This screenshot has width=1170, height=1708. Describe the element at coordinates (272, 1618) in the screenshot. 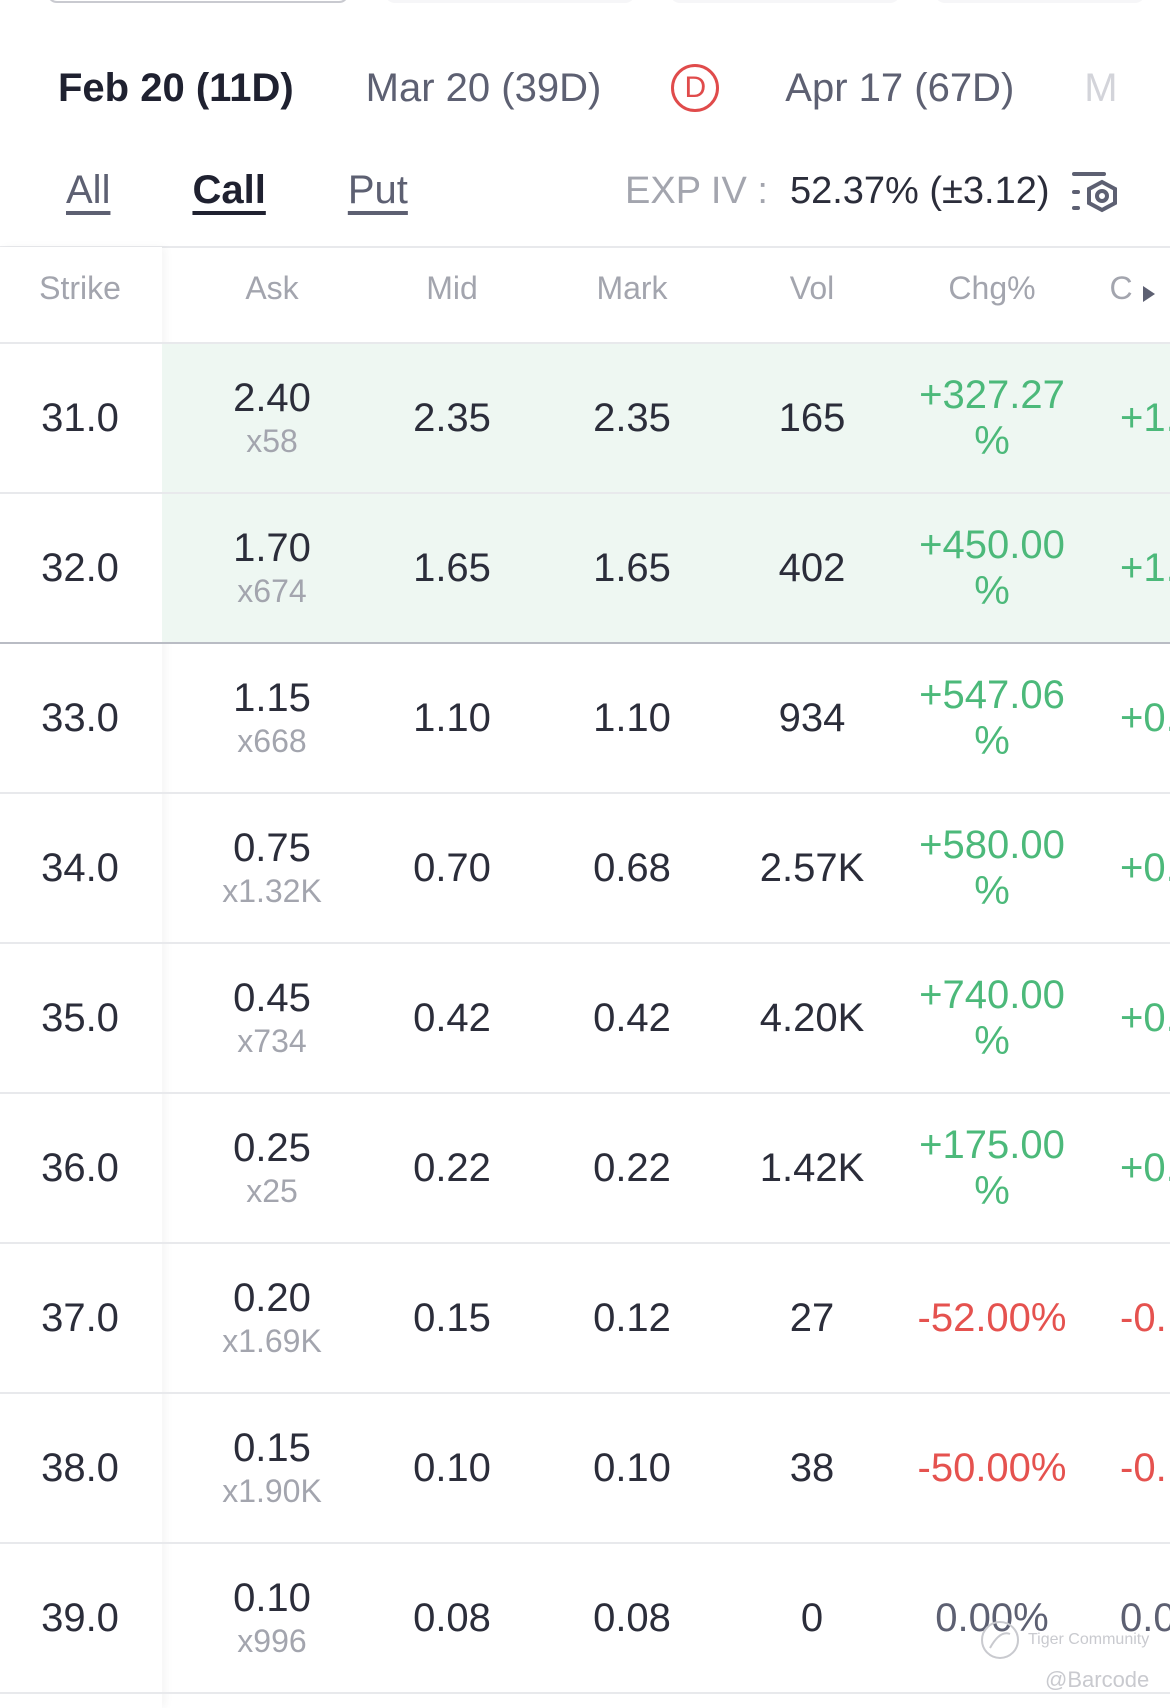

I see `ask-cell: 0.10 x996` at that location.